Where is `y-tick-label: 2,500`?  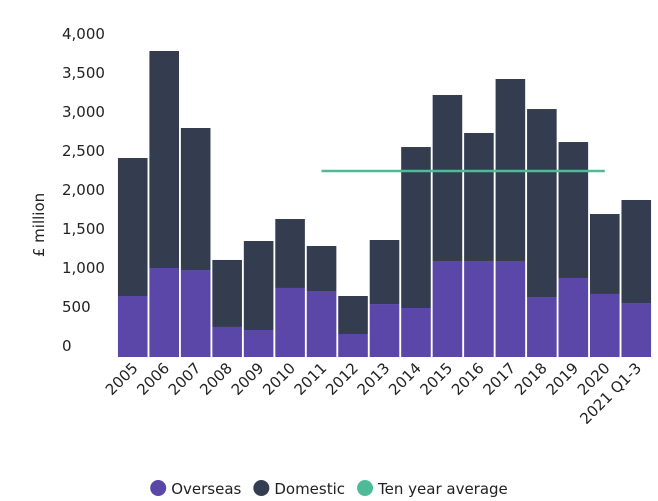 y-tick-label: 2,500 is located at coordinates (83, 151).